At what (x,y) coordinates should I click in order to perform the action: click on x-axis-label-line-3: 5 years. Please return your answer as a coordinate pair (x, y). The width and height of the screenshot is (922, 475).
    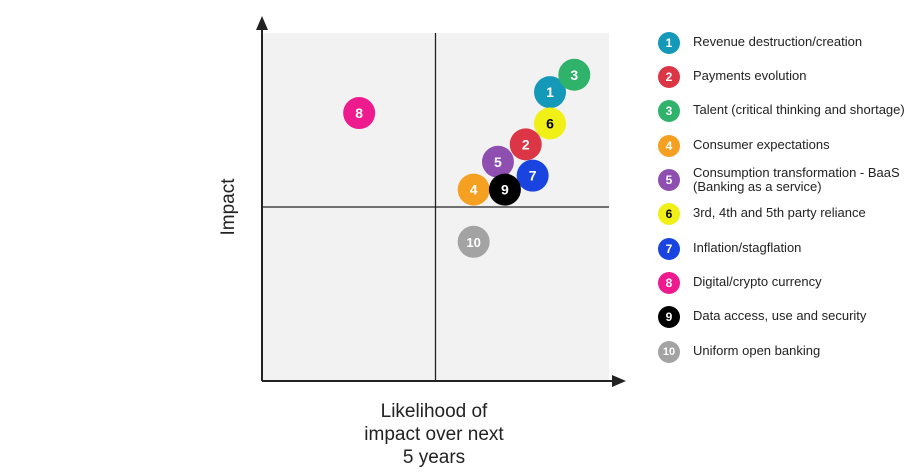
    Looking at the image, I should click on (434, 457).